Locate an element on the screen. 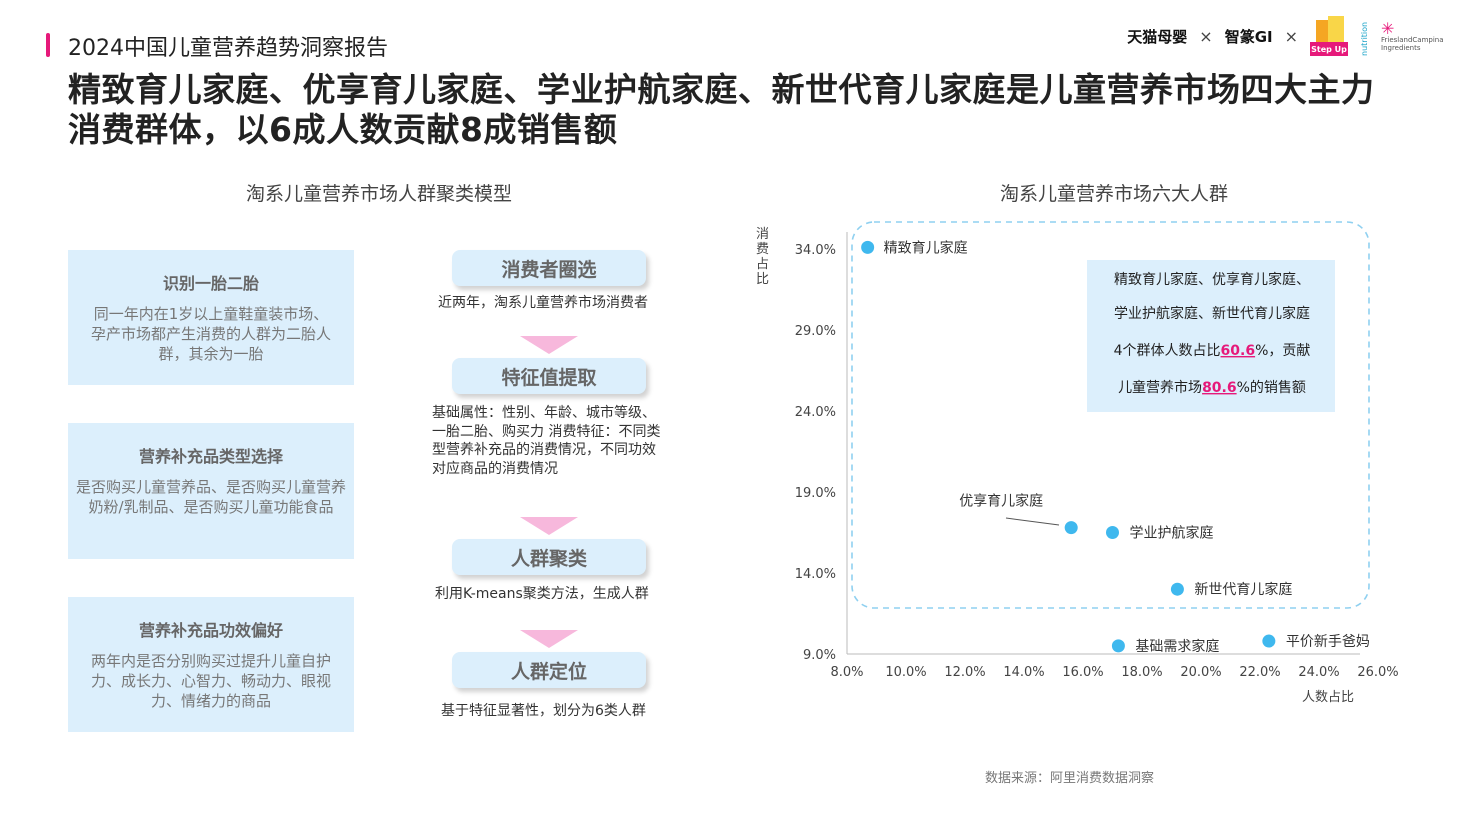 The width and height of the screenshot is (1463, 822). card-title: 营养补充品功效偏好 is located at coordinates (210, 630).